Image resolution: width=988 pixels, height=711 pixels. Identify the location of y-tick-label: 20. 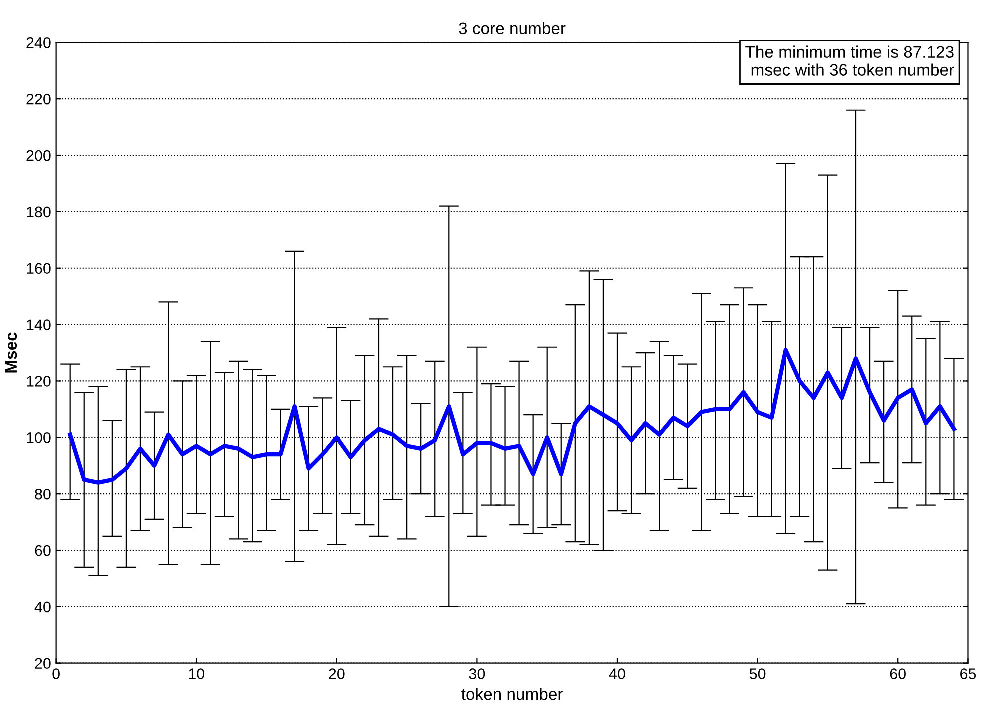
(43, 664).